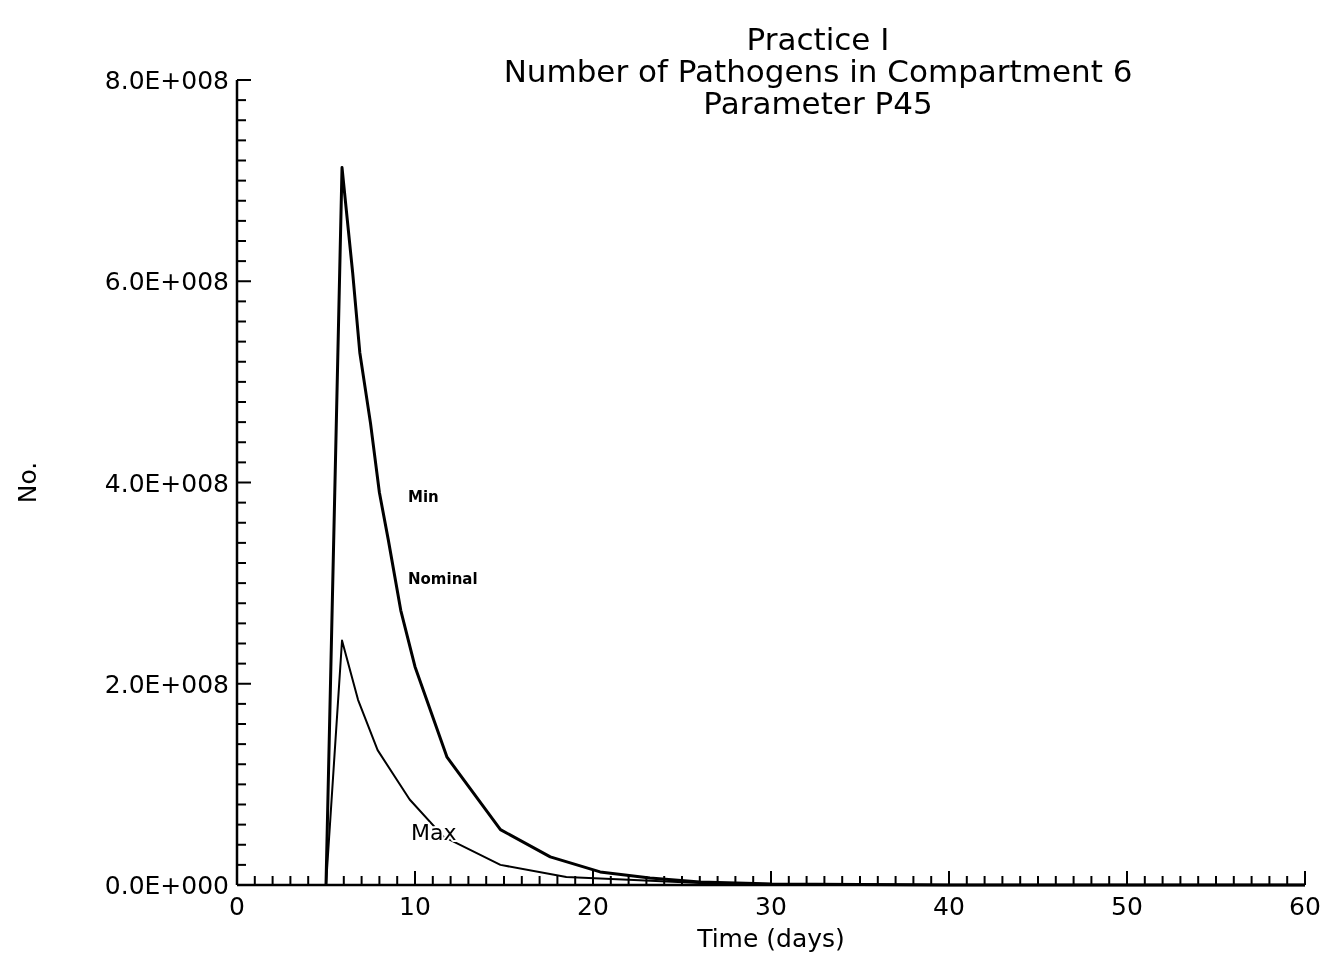 Image resolution: width=1329 pixels, height=970 pixels. Describe the element at coordinates (443, 579) in the screenshot. I see `annotation: Nominal` at that location.